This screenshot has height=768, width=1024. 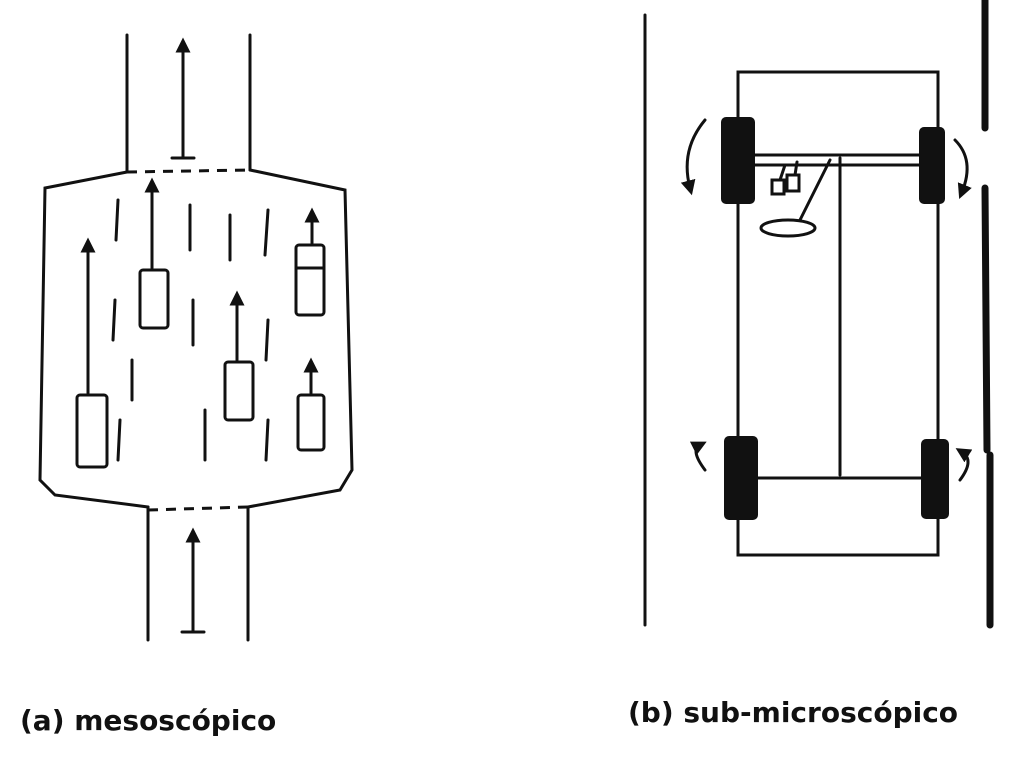 What do you see at coordinates (148, 720) in the screenshot?
I see `panel-caption: (a) mesoscópico` at bounding box center [148, 720].